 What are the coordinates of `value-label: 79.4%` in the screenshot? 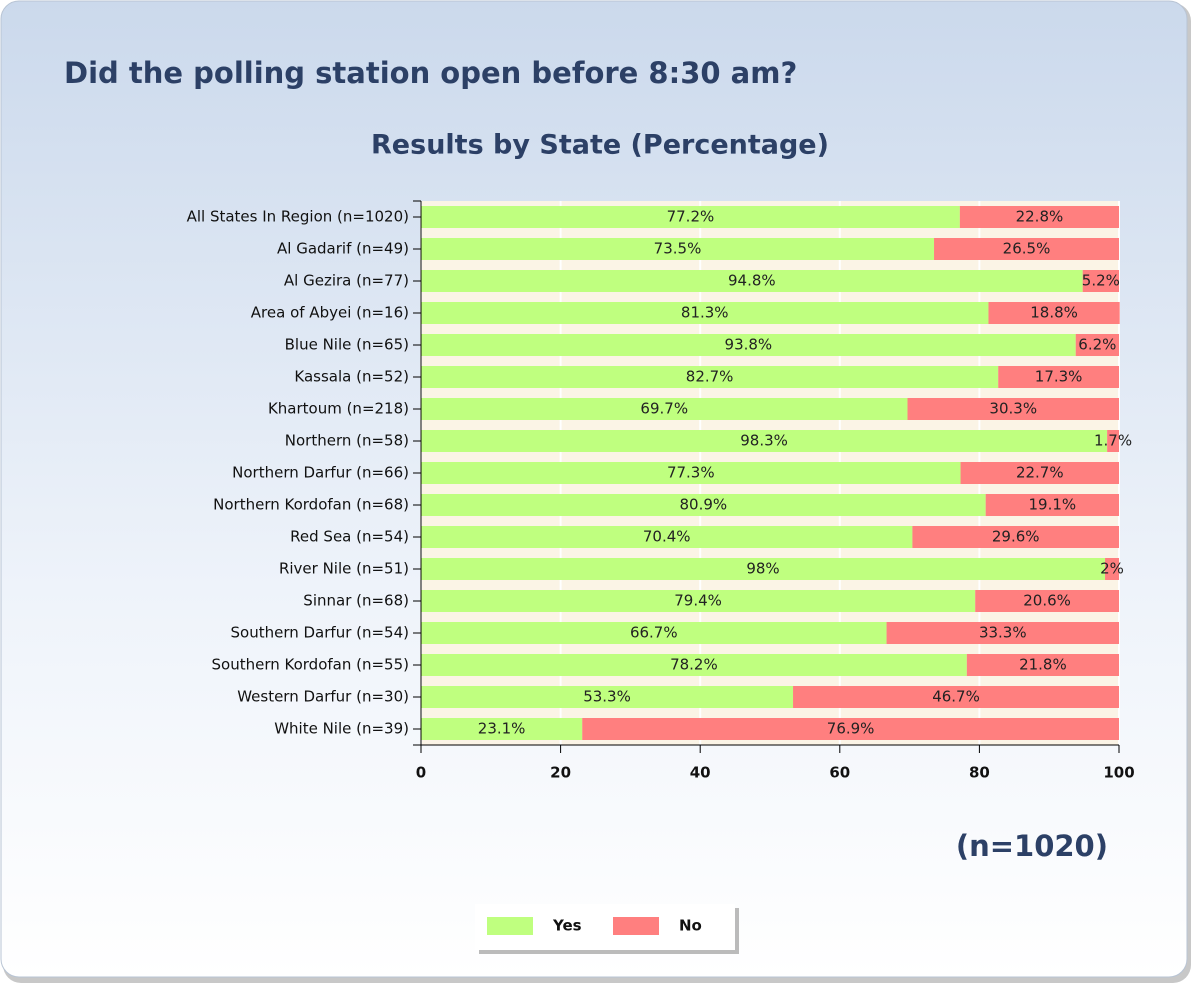 It's located at (698, 601).